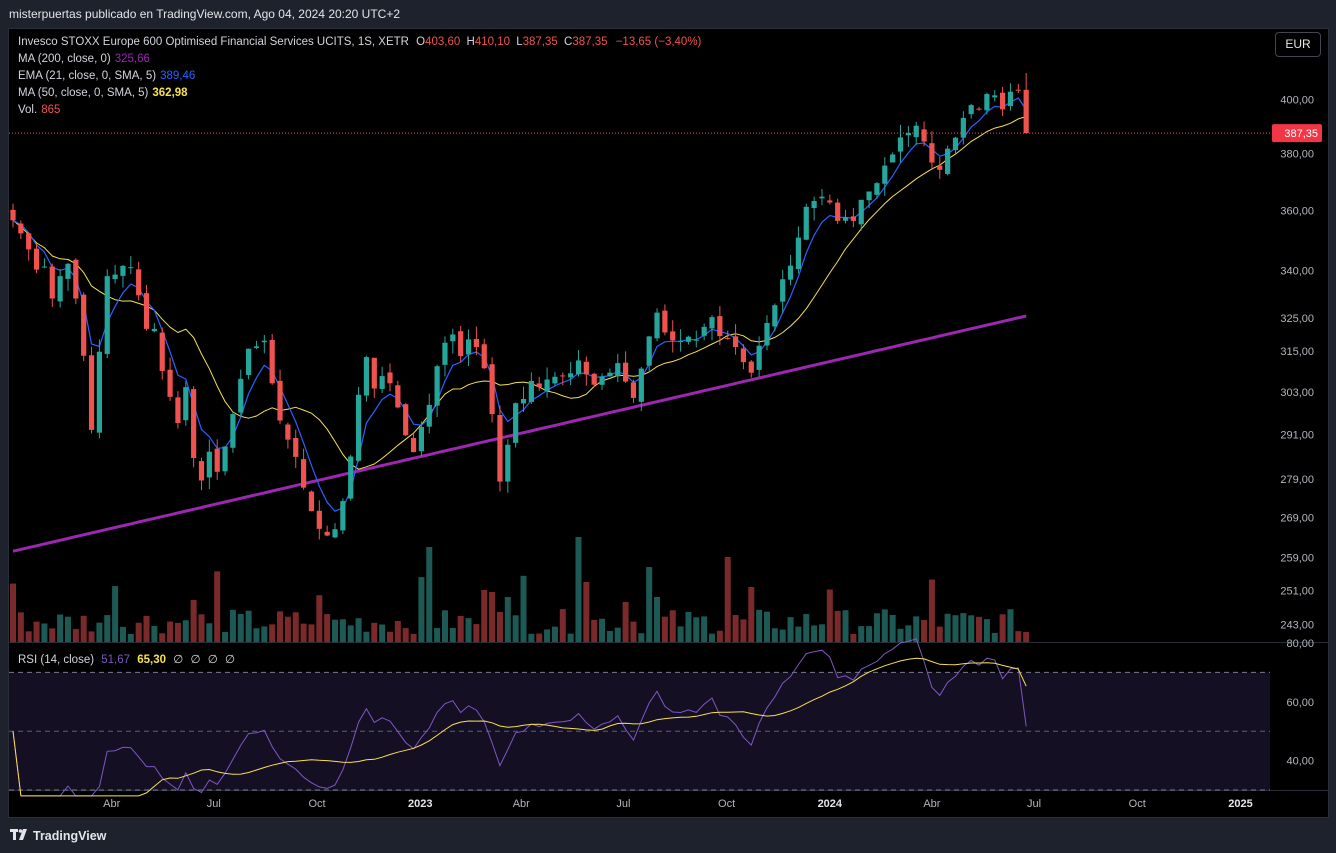  I want to click on x-axis-label: Oct, so click(316, 804).